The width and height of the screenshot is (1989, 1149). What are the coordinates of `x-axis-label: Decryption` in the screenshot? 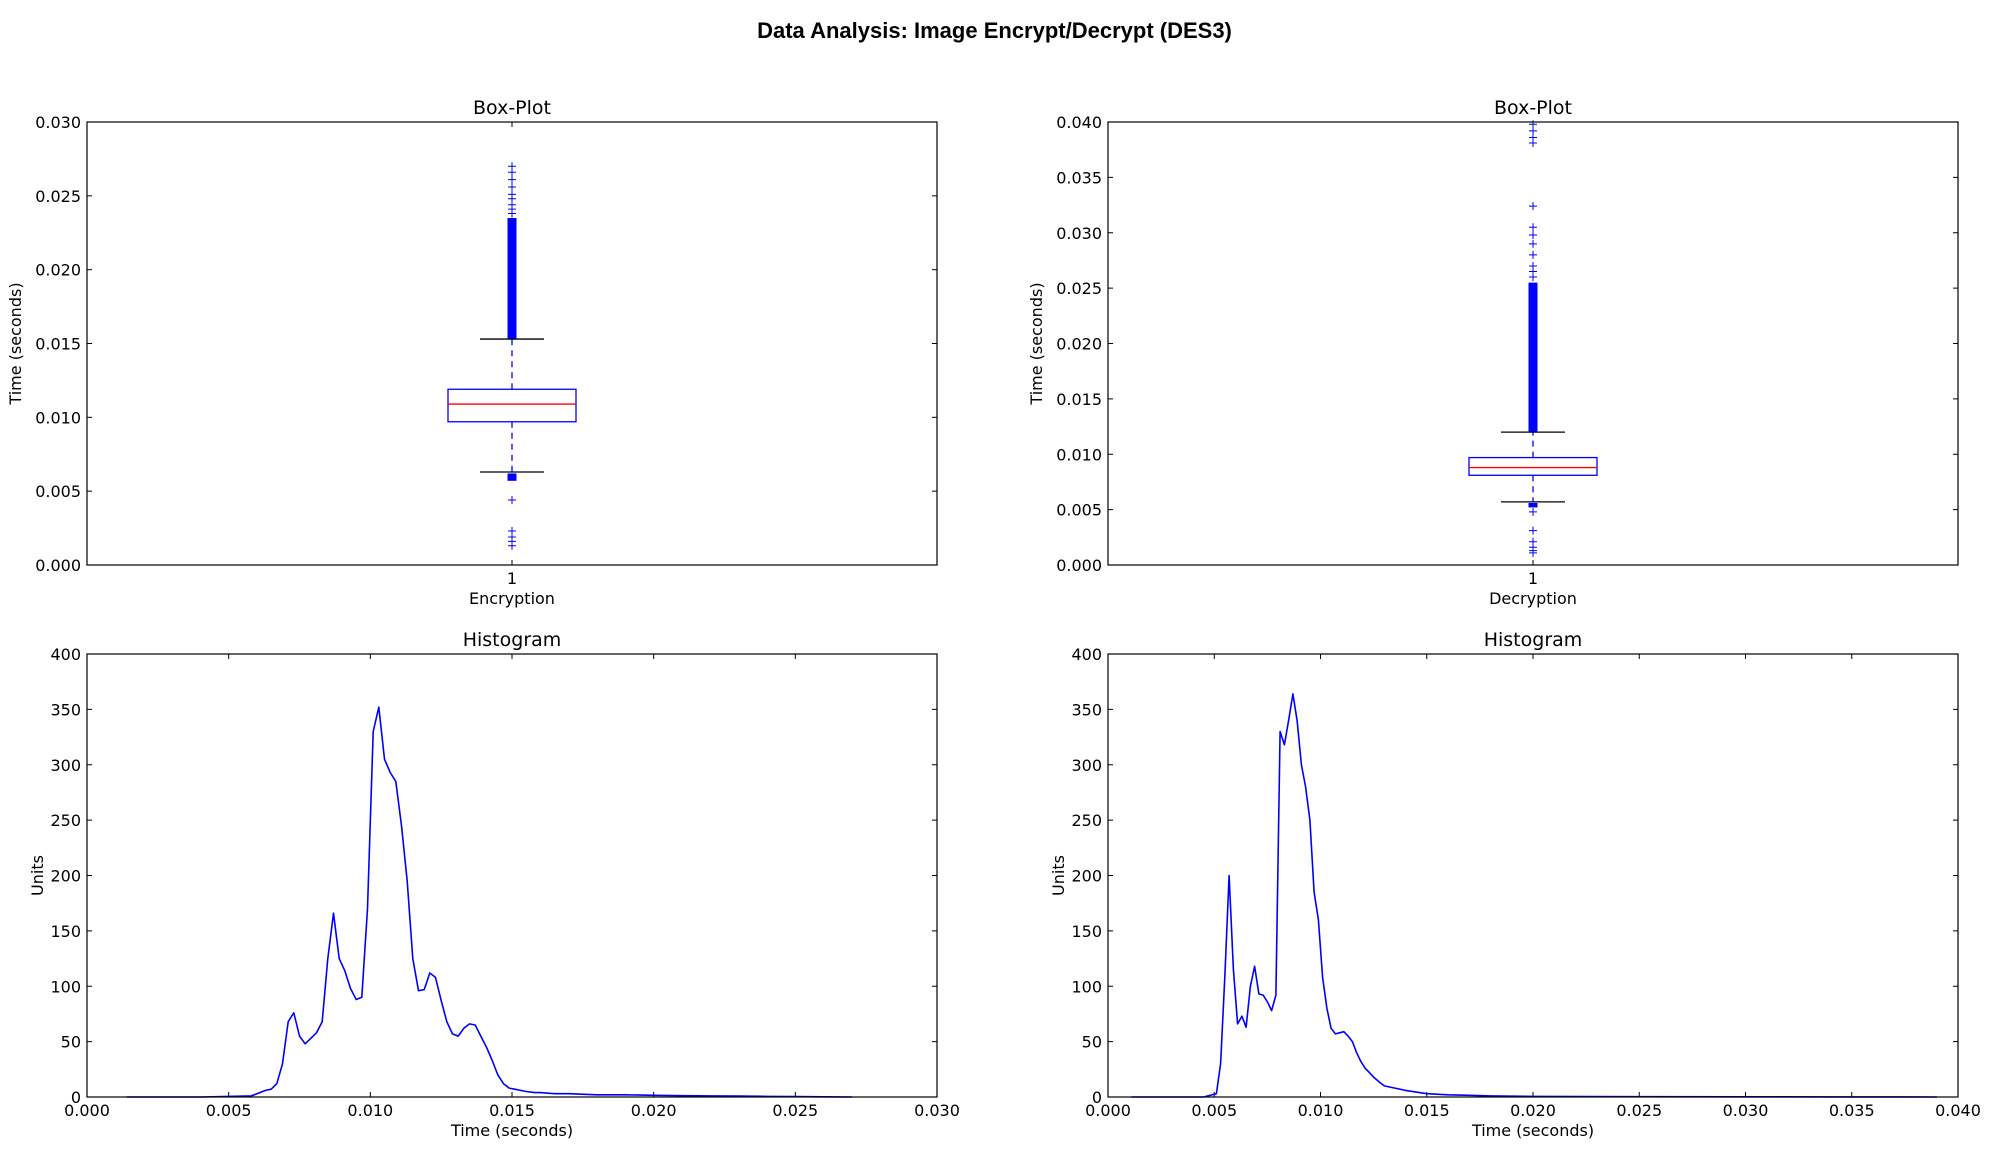 It's located at (1533, 598).